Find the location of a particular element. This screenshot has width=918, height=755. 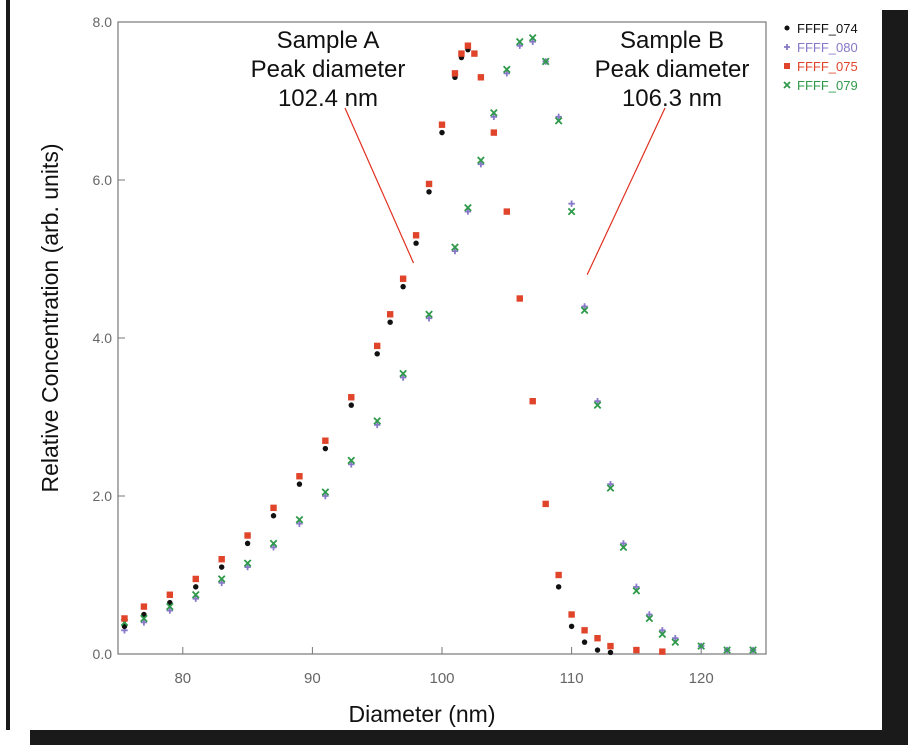

legend: FFFF_074 FFFF_080 FFFF_075 FFFF_079 is located at coordinates (820, 57).